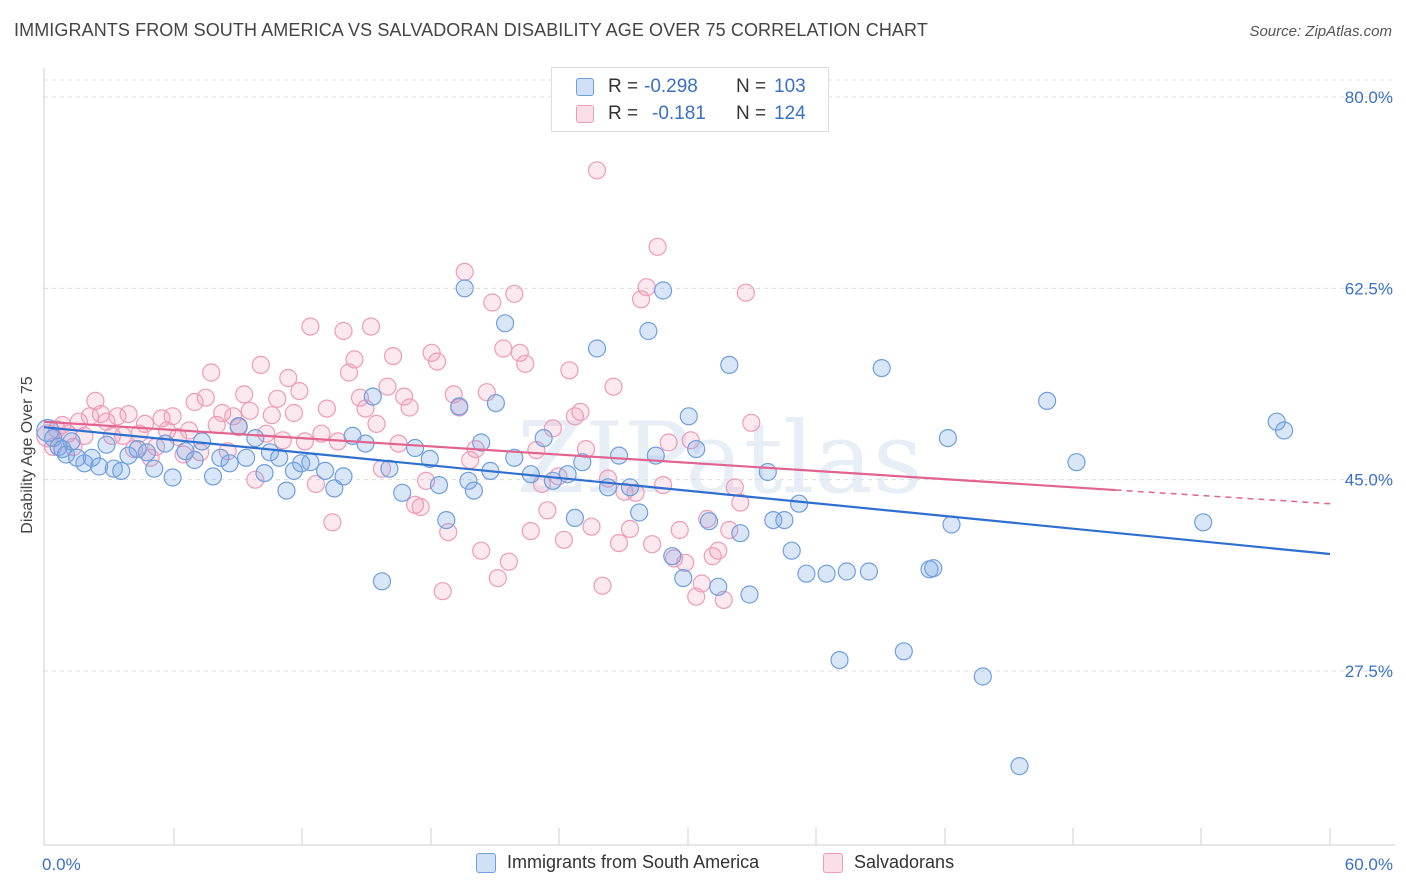  I want to click on r-label: R =, so click(623, 113).